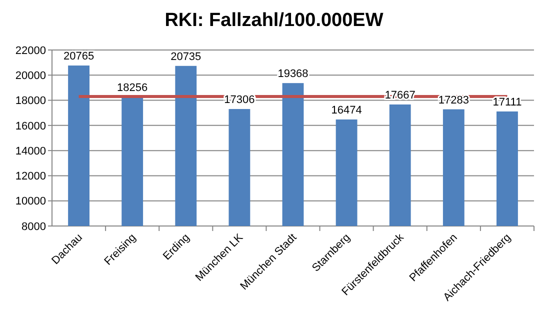 This screenshot has height=334, width=548. Describe the element at coordinates (186, 56) in the screenshot. I see `data-label: 20735` at that location.